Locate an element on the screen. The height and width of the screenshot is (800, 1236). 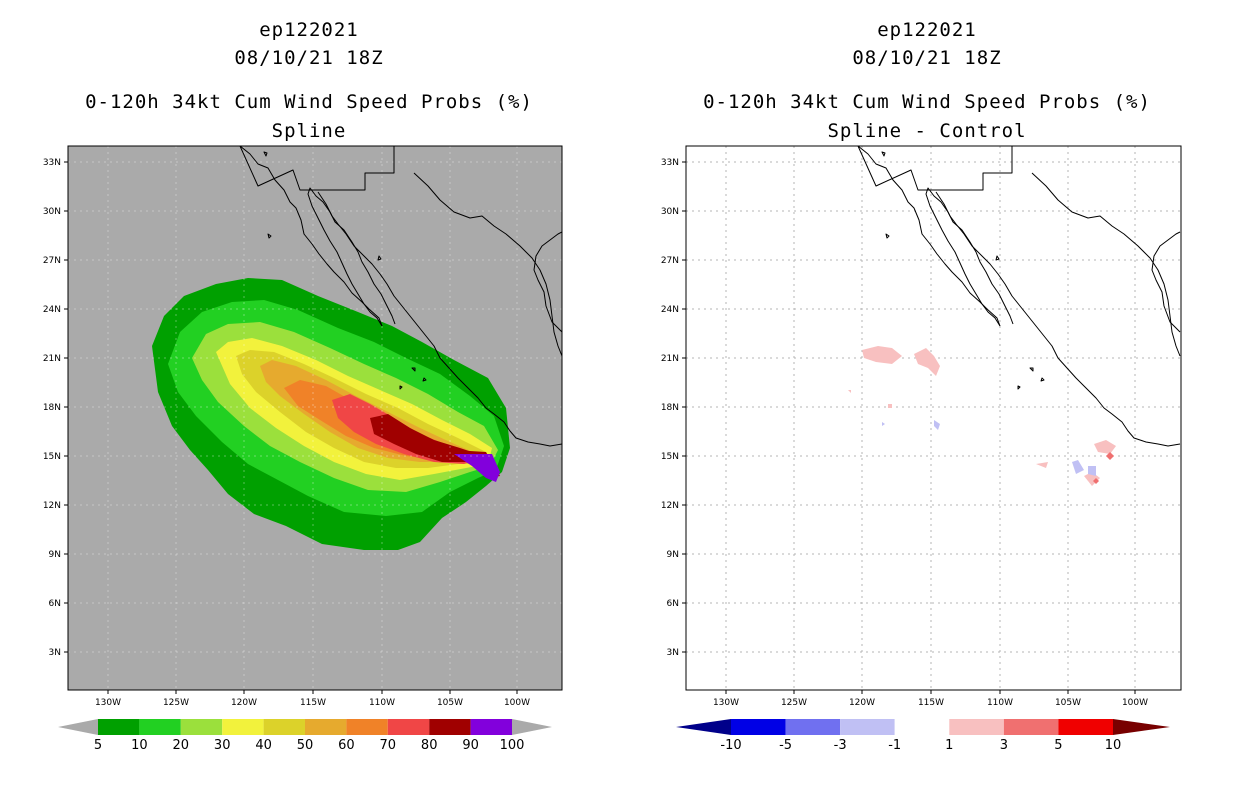
left-lon-labels: 130W 125W 120W 115W 110W 105W 100W is located at coordinates (312, 703).